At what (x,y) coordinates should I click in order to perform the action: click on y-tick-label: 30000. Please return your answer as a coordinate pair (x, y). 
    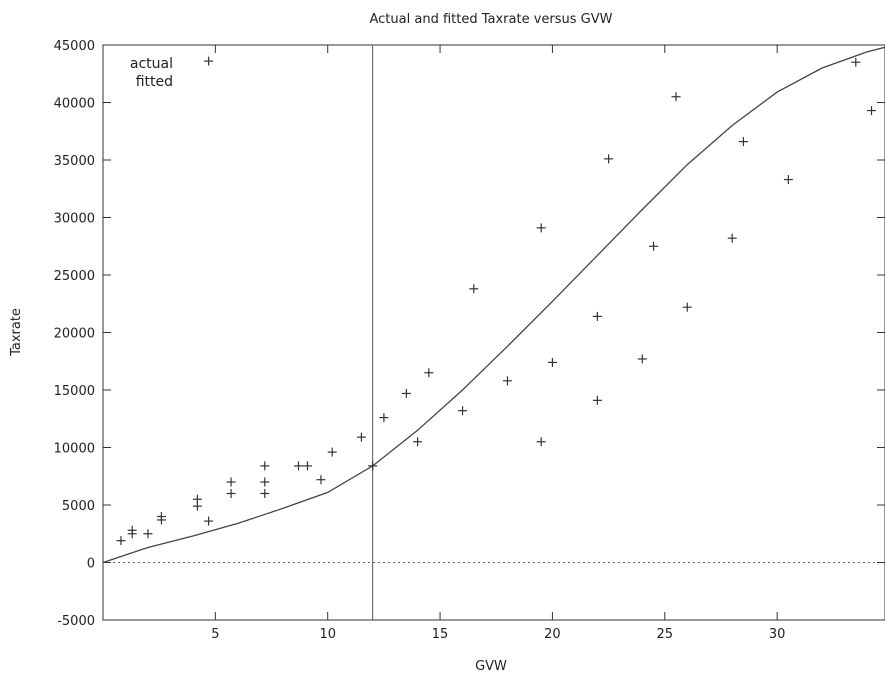
    Looking at the image, I should click on (74, 219).